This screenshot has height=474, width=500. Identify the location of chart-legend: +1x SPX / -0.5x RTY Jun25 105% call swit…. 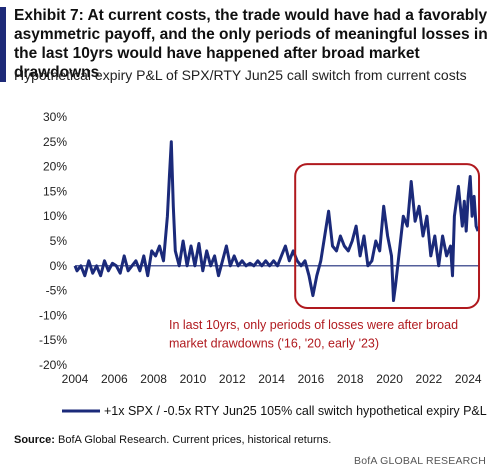
(274, 411).